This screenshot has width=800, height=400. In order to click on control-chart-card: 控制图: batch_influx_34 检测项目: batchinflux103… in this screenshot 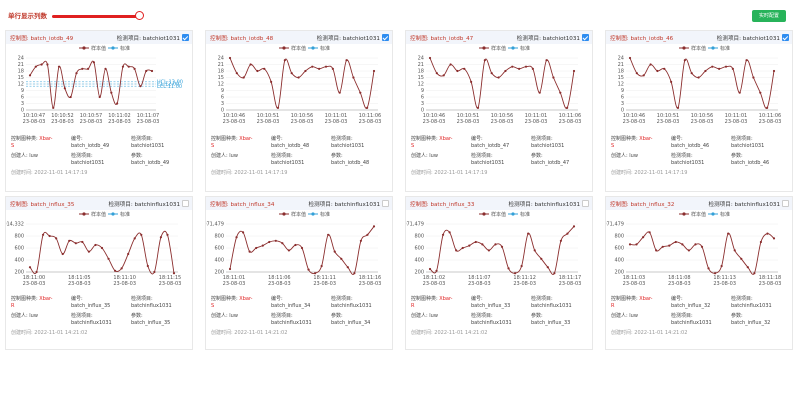, I will do `click(299, 273)`.